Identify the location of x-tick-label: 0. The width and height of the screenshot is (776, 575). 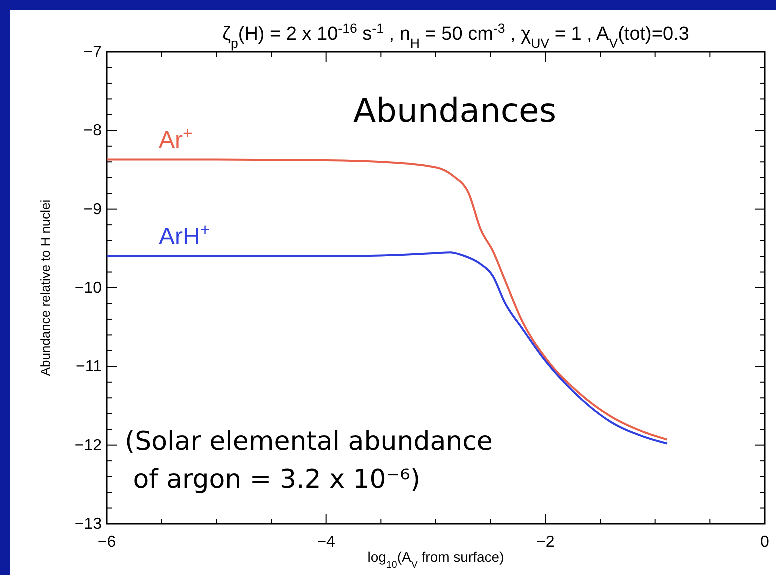
(765, 542).